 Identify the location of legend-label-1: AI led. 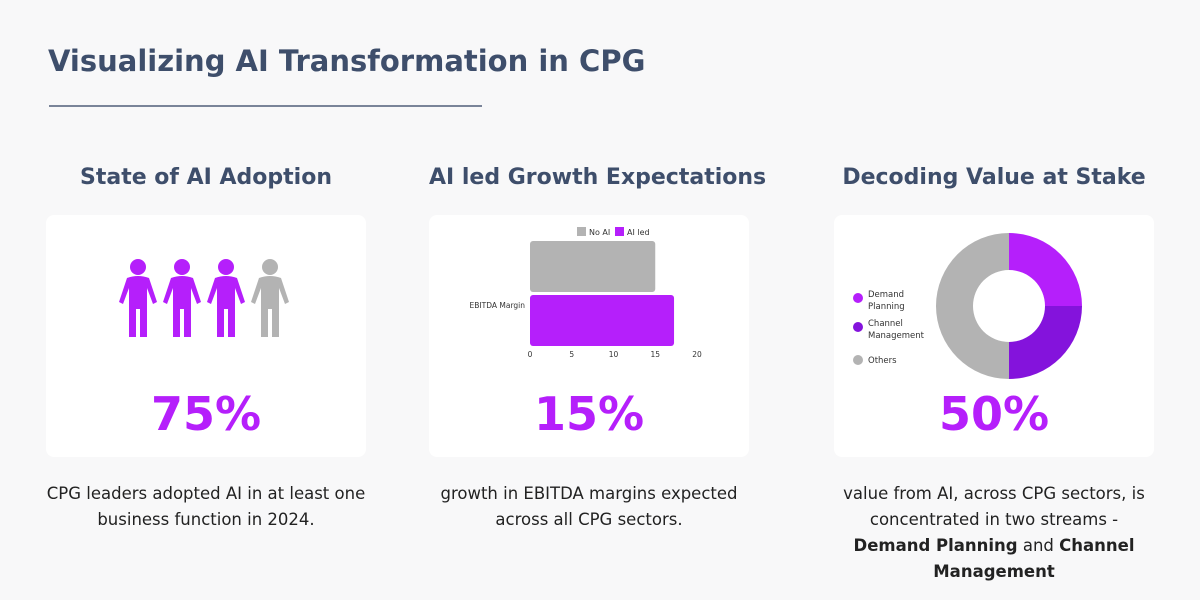
(638, 232).